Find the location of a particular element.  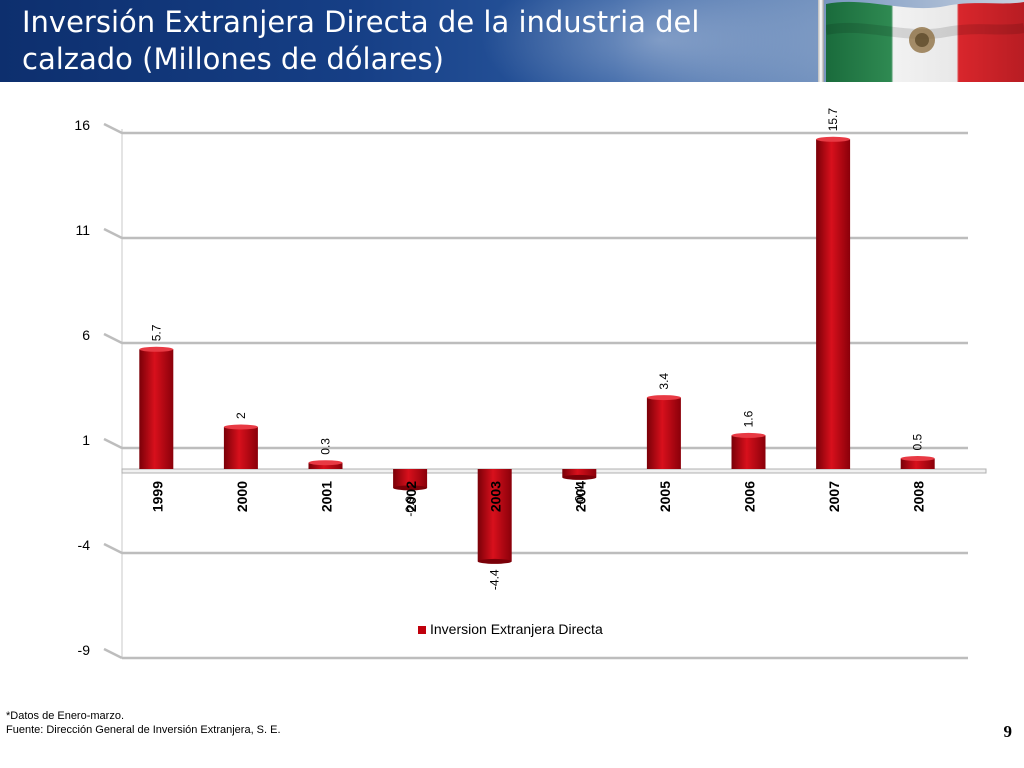

bar-cap-2003 is located at coordinates (494, 561).